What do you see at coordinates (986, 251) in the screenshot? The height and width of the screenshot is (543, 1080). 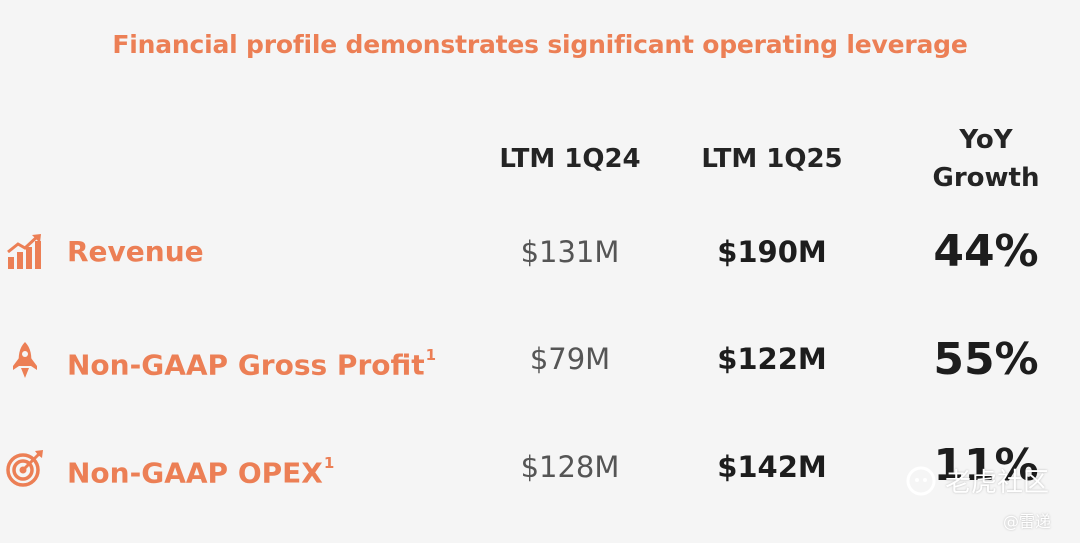 I see `revenue-yoy-growth: 44%` at bounding box center [986, 251].